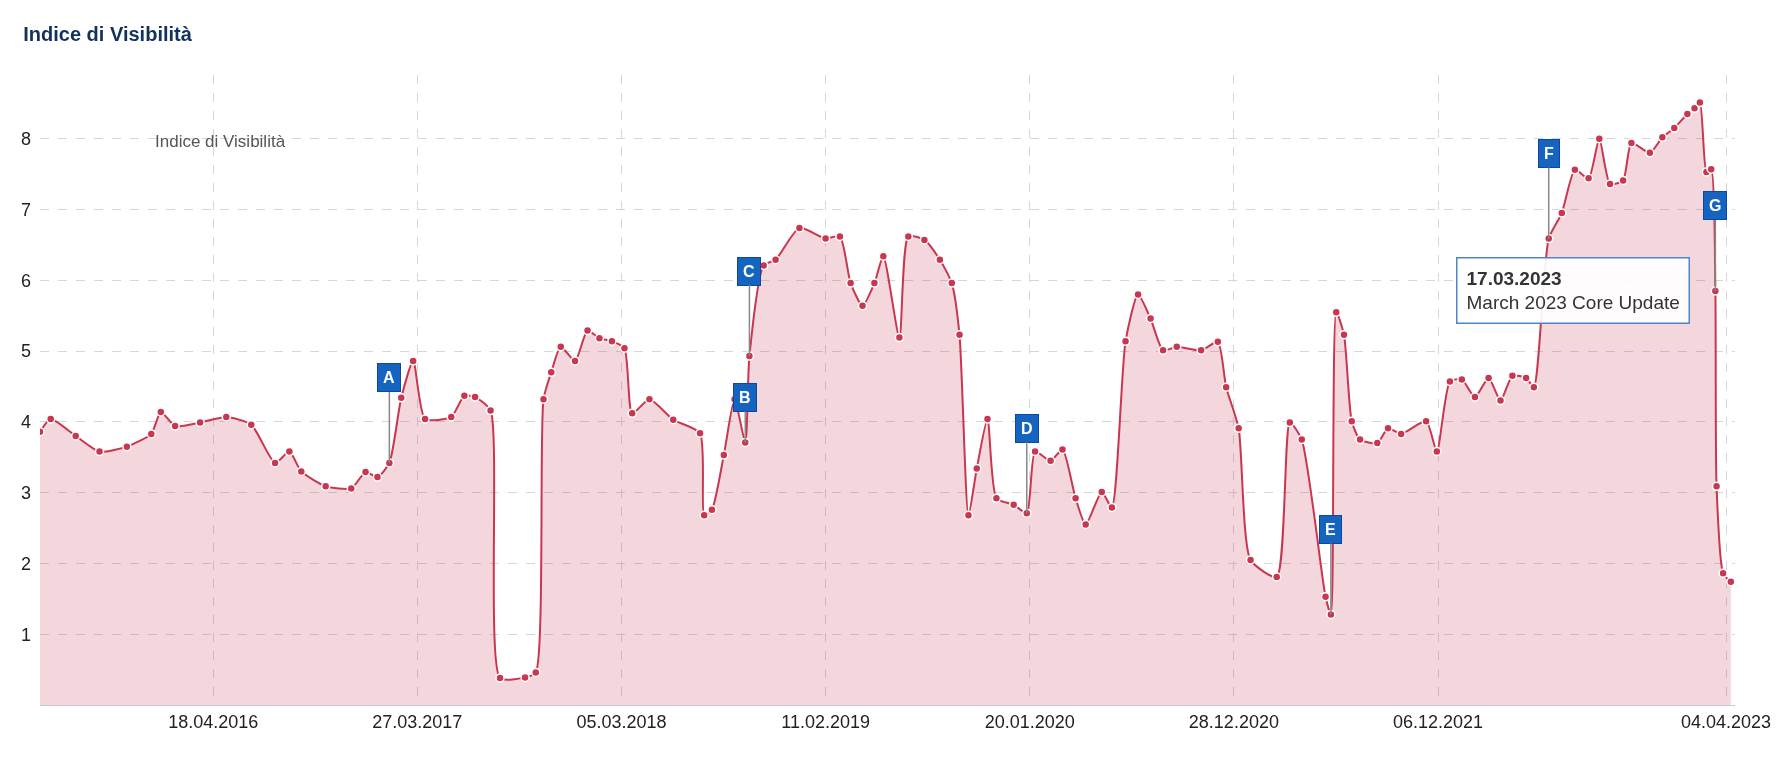 The image size is (1790, 761). Describe the element at coordinates (25, 139) in the screenshot. I see `y-tick-label: 8` at that location.